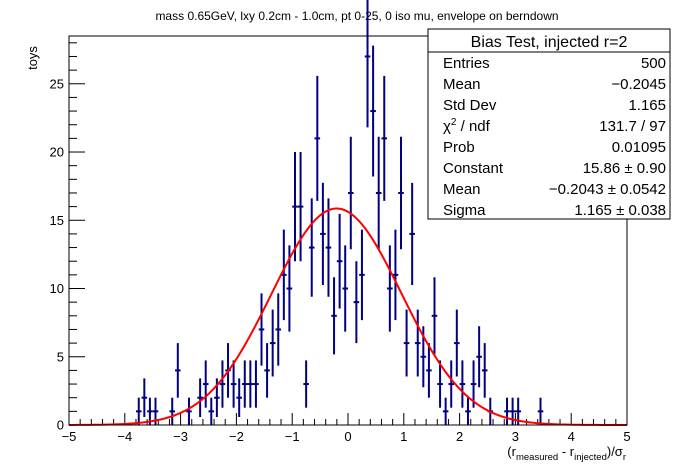  I want to click on stats-label: Entries, so click(466, 63).